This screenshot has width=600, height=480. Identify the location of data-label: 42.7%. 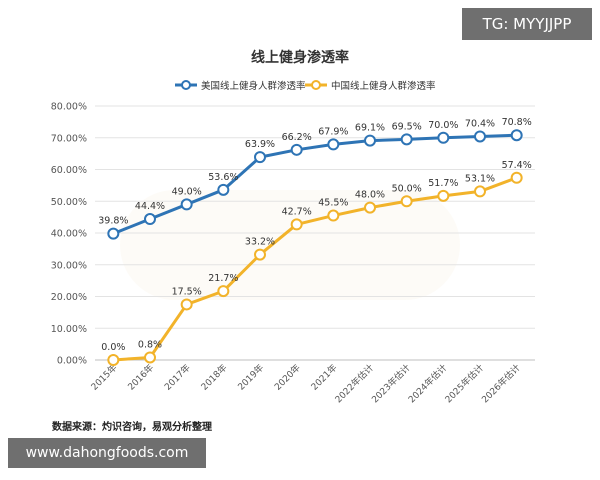
(297, 211).